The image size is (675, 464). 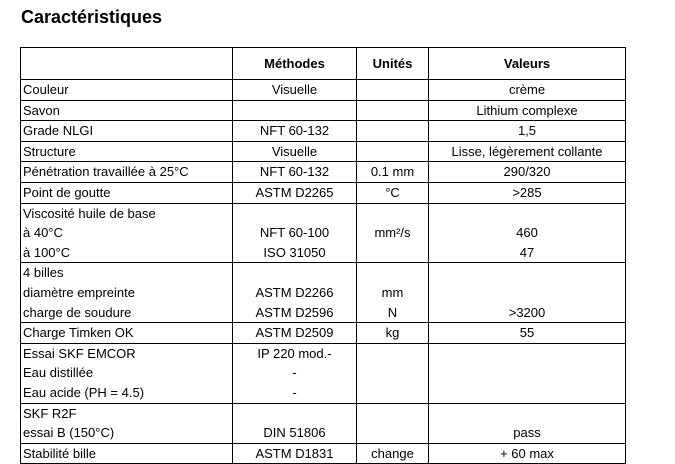 I want to click on table-row: Charge Timken OK ASTM D2509 kg 55, so click(x=323, y=333).